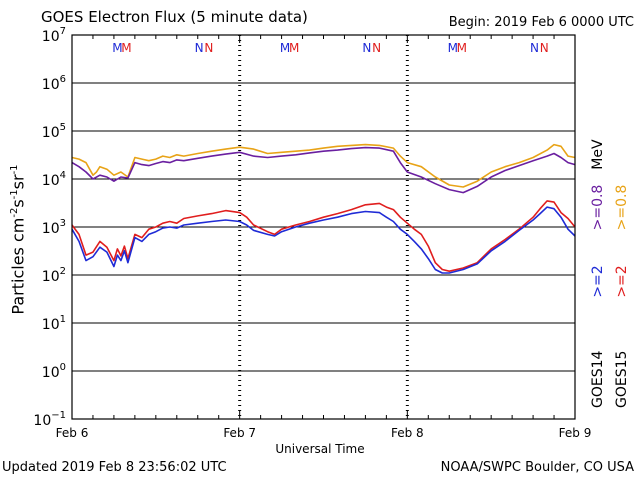  What do you see at coordinates (324, 433) in the screenshot?
I see `x-tick-labels: Feb 6 Feb 7 Feb 8 Feb 9` at bounding box center [324, 433].